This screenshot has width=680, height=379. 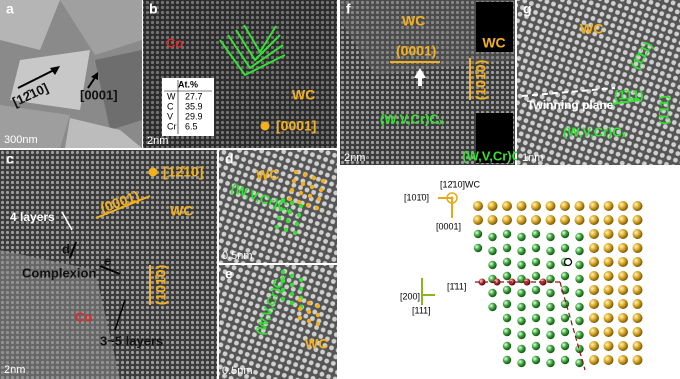 What do you see at coordinates (482, 282) in the screenshot?
I see `interface-atom` at bounding box center [482, 282].